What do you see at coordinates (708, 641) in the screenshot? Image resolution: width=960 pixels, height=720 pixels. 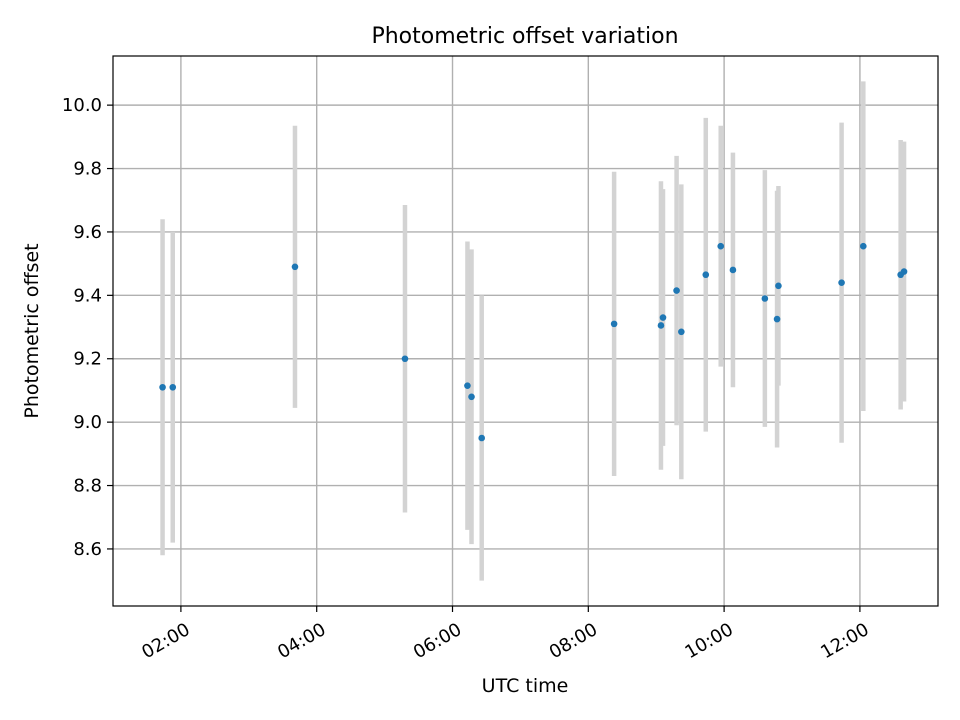 I see `x-tick-label: 10:00` at bounding box center [708, 641].